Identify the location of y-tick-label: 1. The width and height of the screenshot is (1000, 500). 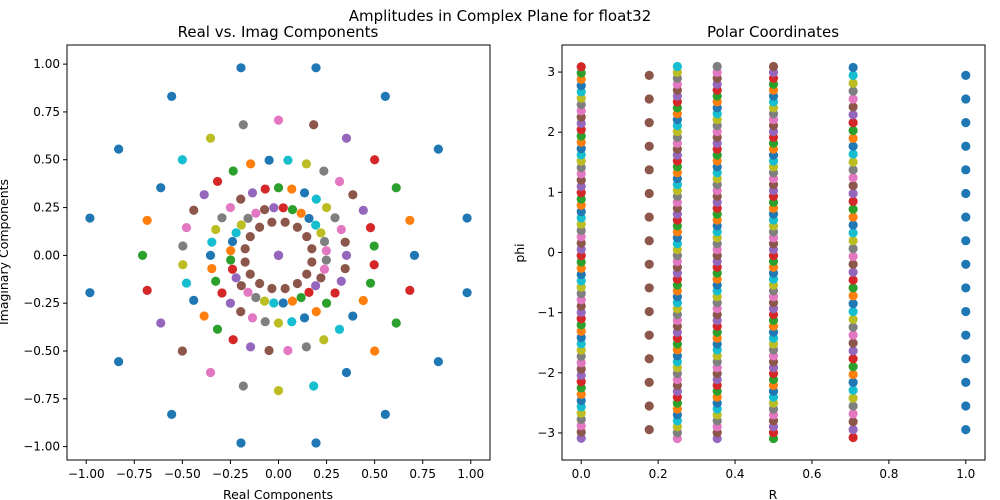
(551, 192).